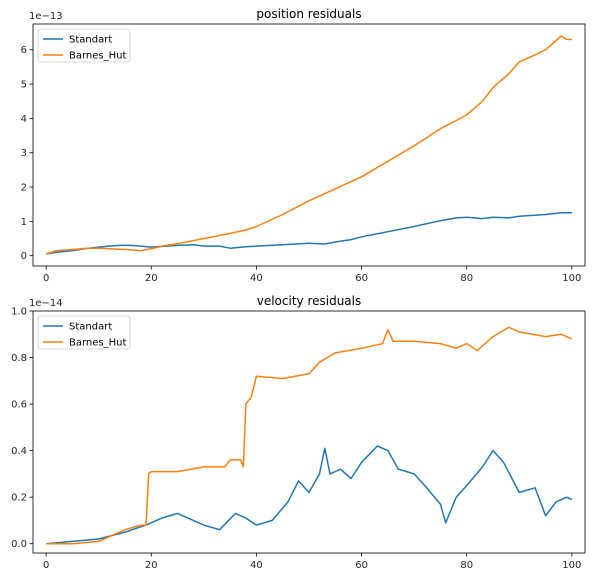 The image size is (595, 575). Describe the element at coordinates (24, 85) in the screenshot. I see `y-tick-label: 5` at that location.